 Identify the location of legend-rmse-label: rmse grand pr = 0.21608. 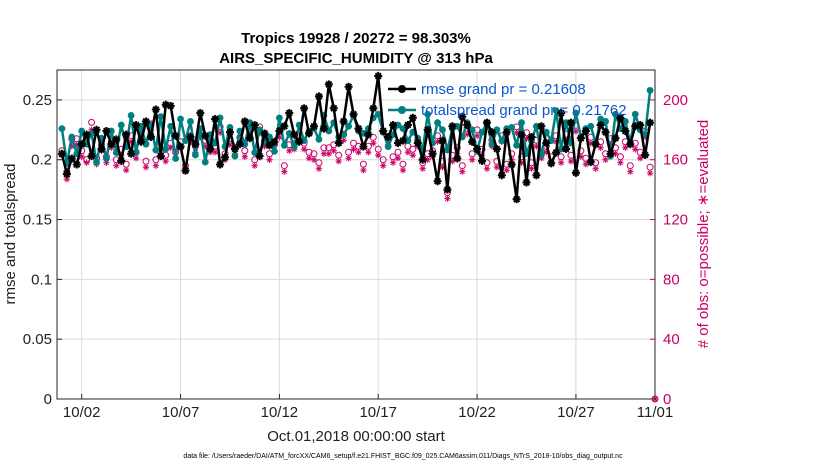
(503, 89).